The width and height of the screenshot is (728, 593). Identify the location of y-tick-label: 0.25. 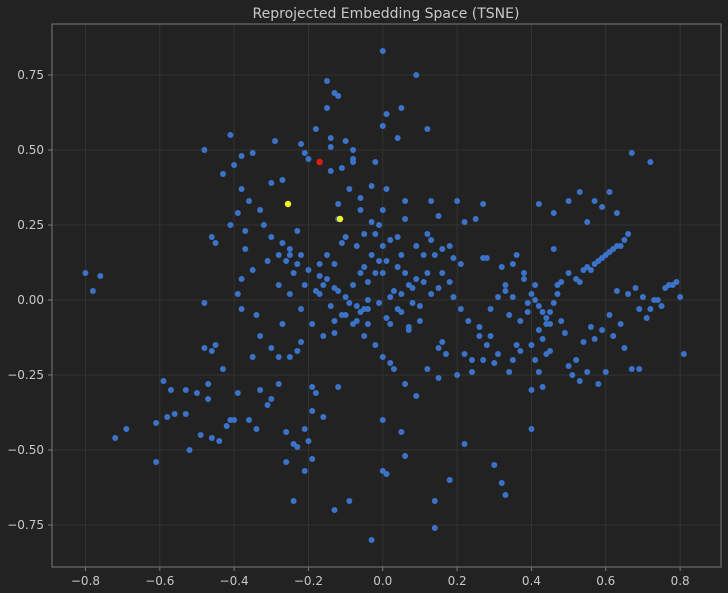
(30, 225).